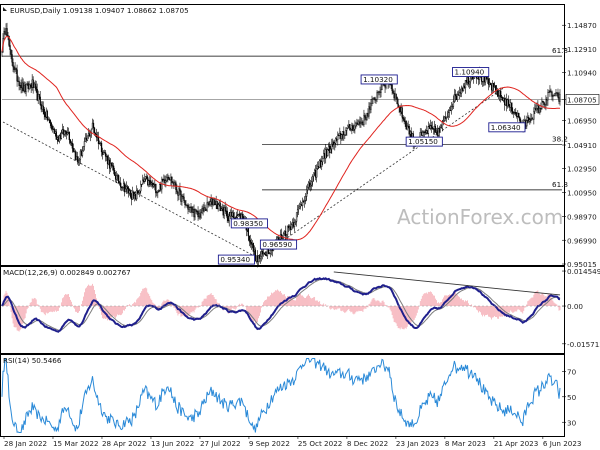 This screenshot has width=600, height=450. I want to click on price-tick-label: 1.04910, so click(582, 145).